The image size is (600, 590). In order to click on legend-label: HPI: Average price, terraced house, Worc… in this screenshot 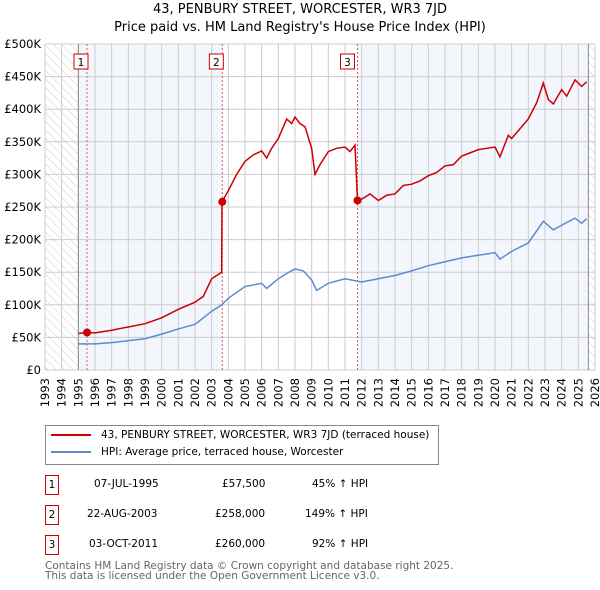, I will do `click(222, 452)`.